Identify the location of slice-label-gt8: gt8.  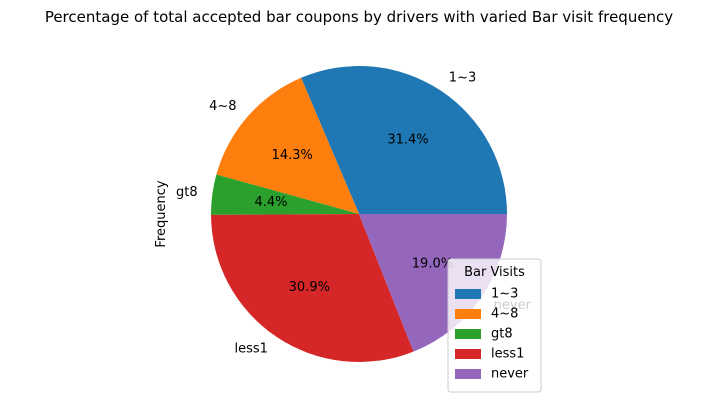
(187, 192).